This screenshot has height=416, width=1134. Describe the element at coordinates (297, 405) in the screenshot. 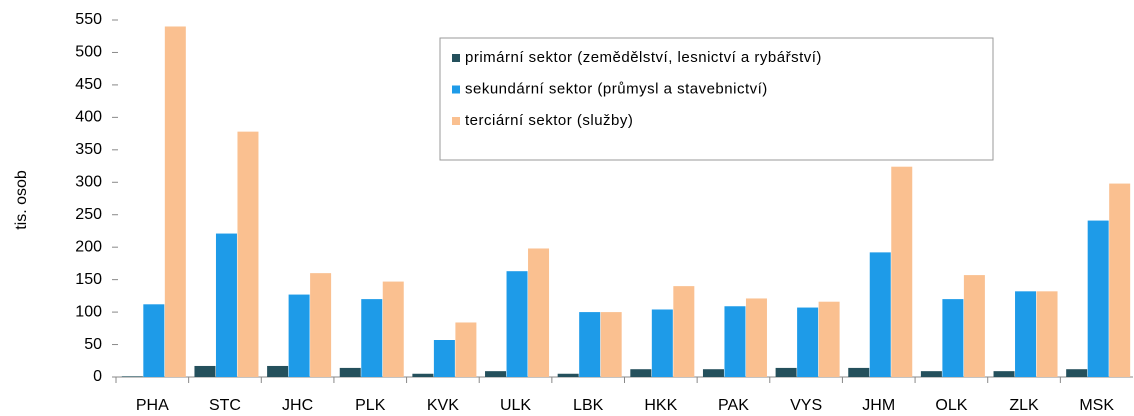

I see `x-tick-label: JHC` at that location.